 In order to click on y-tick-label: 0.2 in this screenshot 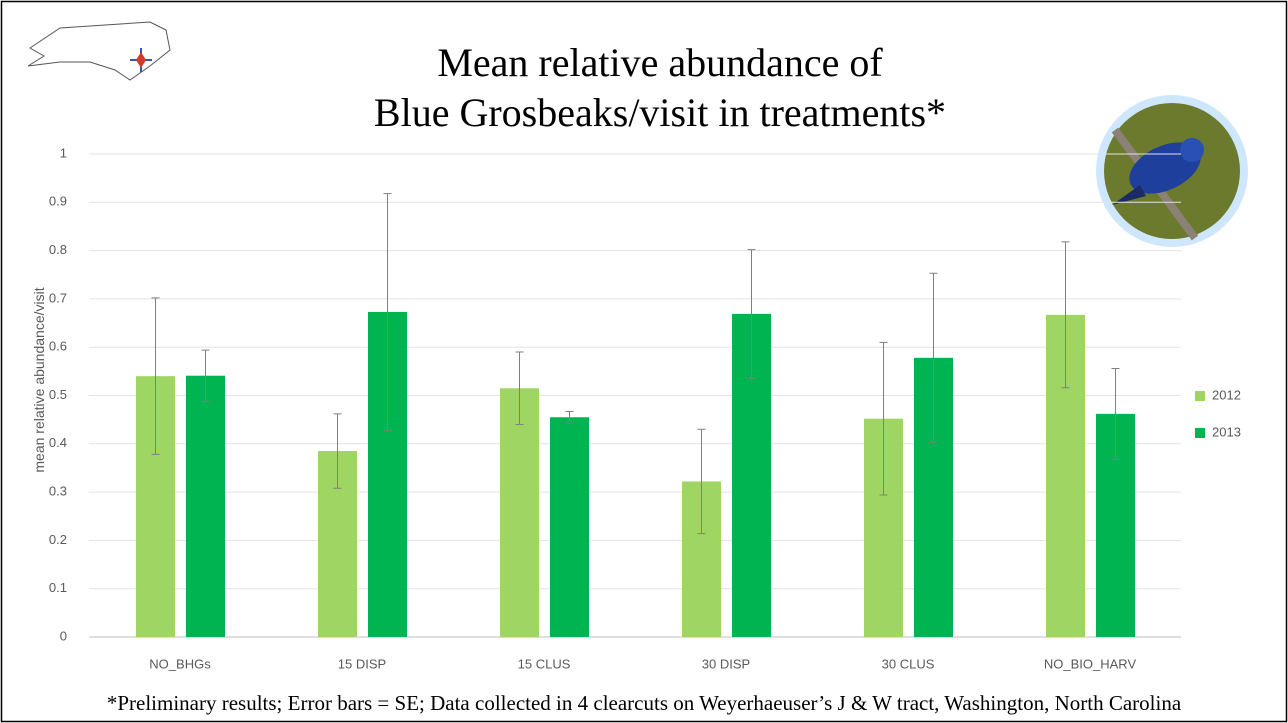, I will do `click(58, 539)`.